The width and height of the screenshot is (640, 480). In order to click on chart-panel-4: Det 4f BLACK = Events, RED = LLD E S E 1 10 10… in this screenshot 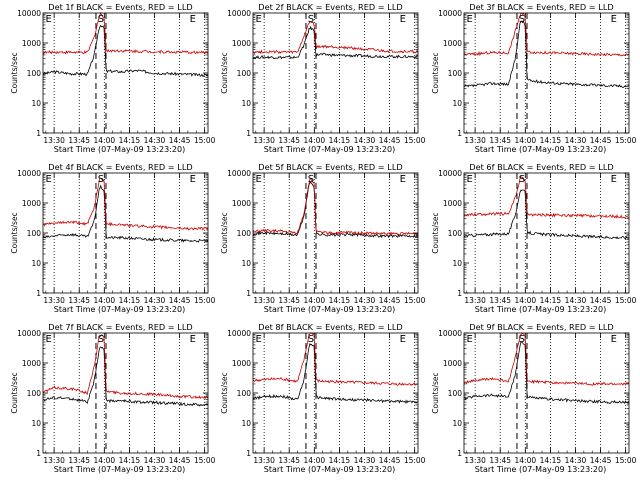, I will do `click(113, 238)`.